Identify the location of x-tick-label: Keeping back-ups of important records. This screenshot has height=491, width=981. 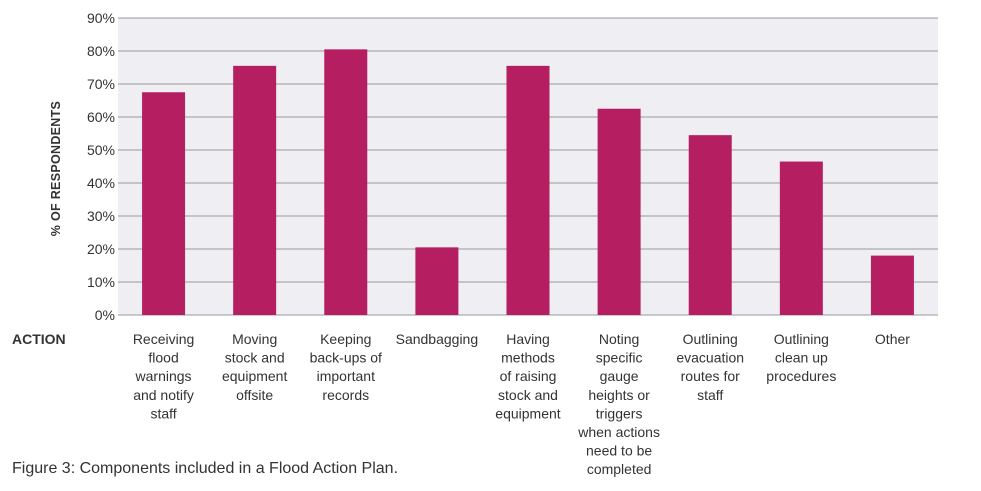
(346, 367).